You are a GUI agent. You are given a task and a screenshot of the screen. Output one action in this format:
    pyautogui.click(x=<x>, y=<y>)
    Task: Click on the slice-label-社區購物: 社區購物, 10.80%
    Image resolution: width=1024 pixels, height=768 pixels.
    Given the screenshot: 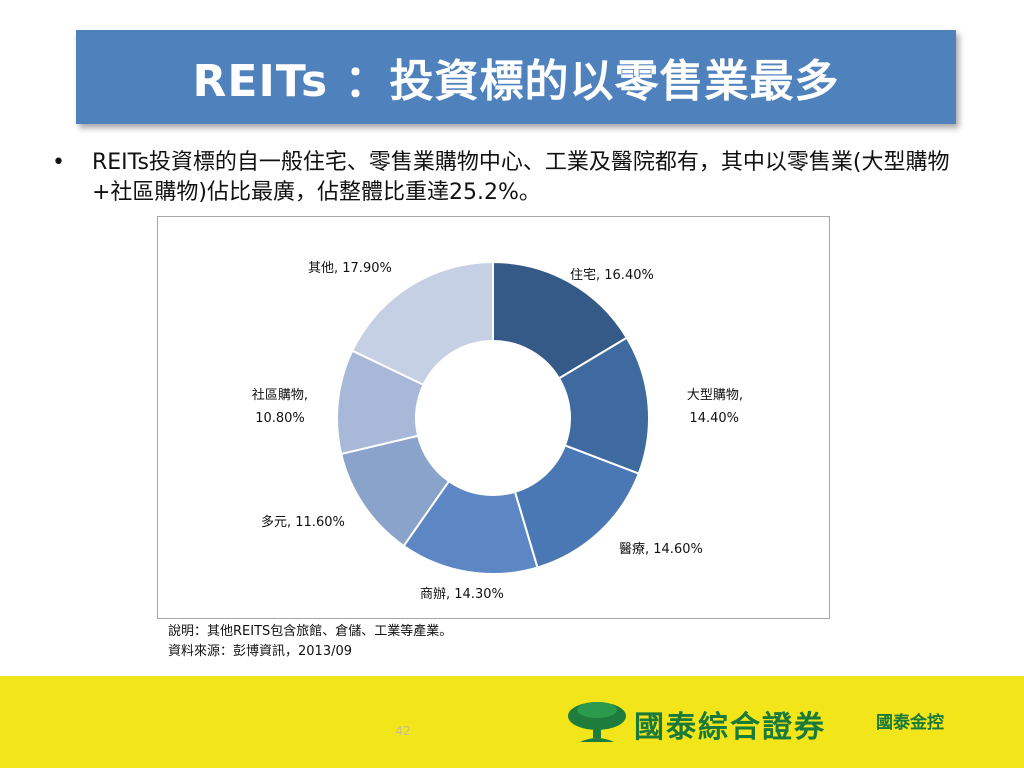 What is the action you would take?
    pyautogui.click(x=280, y=406)
    